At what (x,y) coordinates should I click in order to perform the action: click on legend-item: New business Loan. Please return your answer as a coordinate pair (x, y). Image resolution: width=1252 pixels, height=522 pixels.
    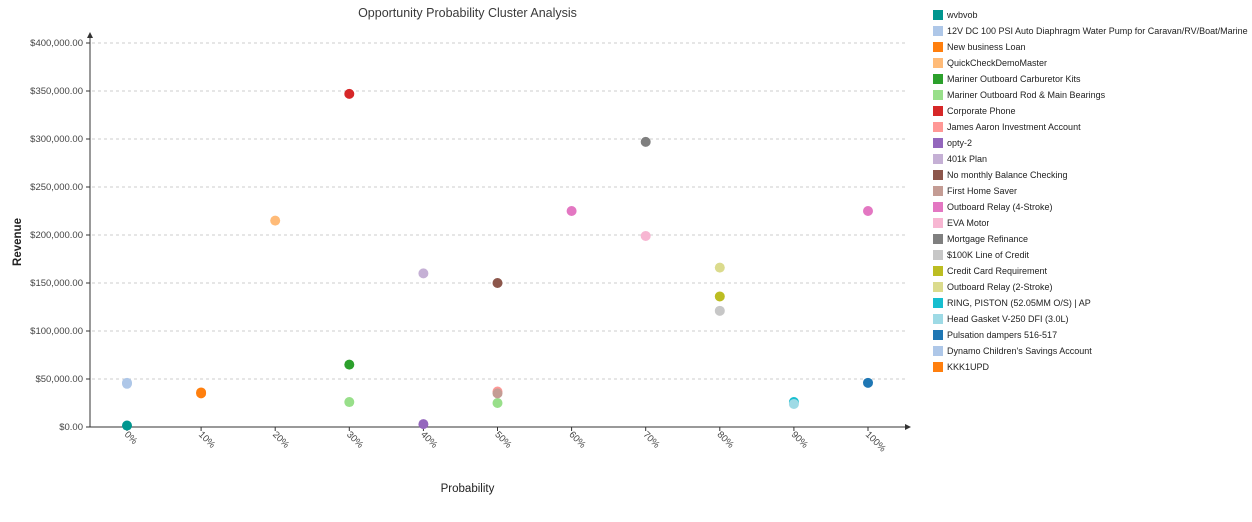
    Looking at the image, I should click on (1092, 47).